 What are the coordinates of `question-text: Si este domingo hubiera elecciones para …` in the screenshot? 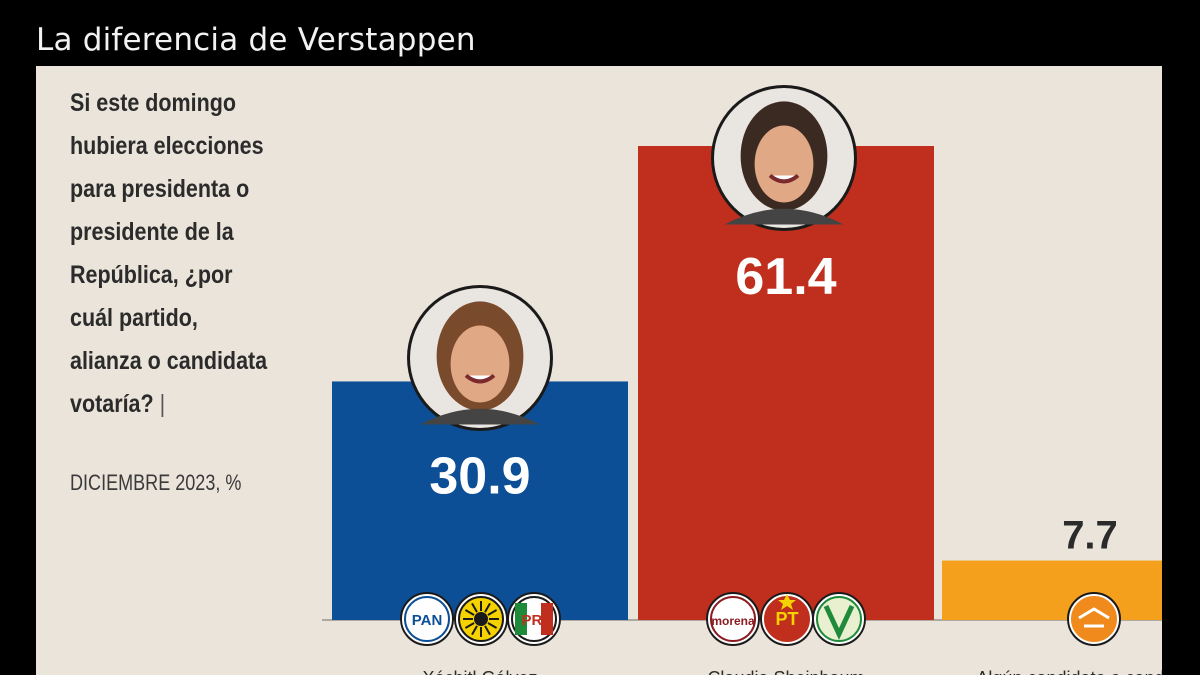 It's located at (169, 253).